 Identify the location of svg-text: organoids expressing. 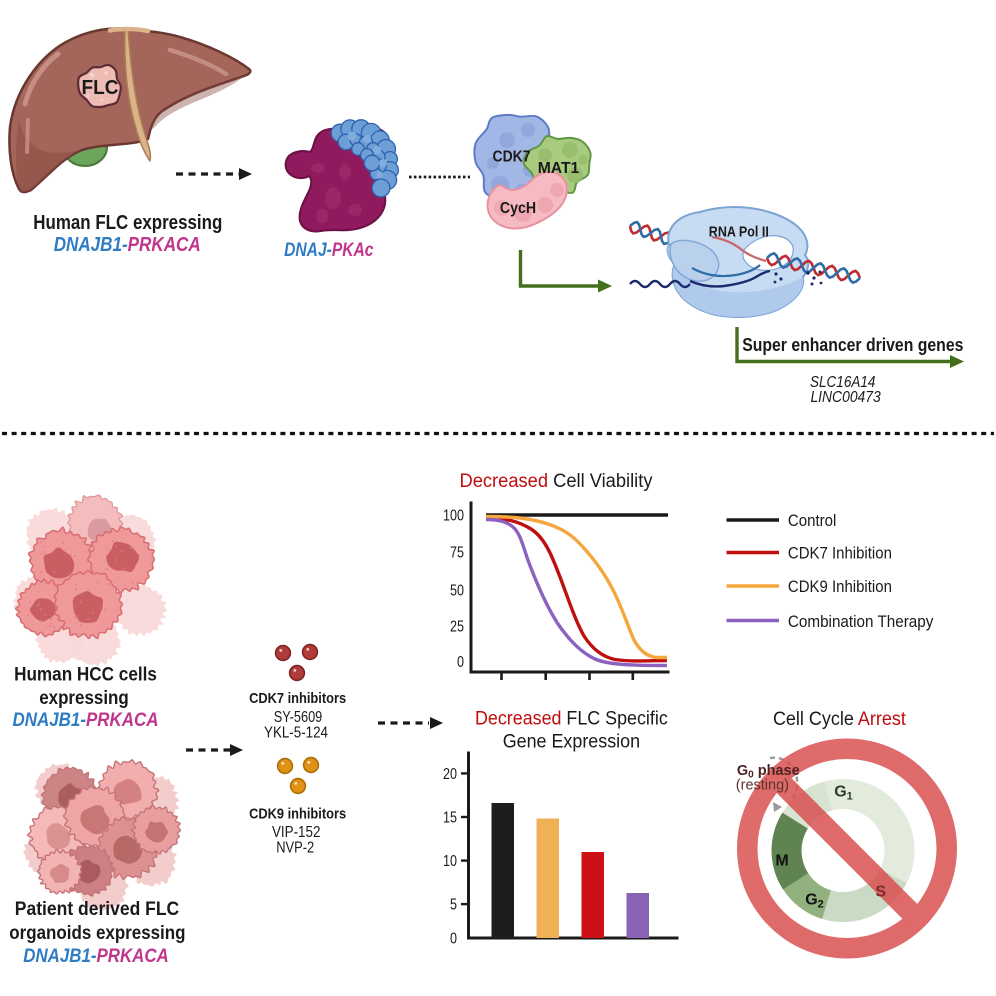
(97, 933).